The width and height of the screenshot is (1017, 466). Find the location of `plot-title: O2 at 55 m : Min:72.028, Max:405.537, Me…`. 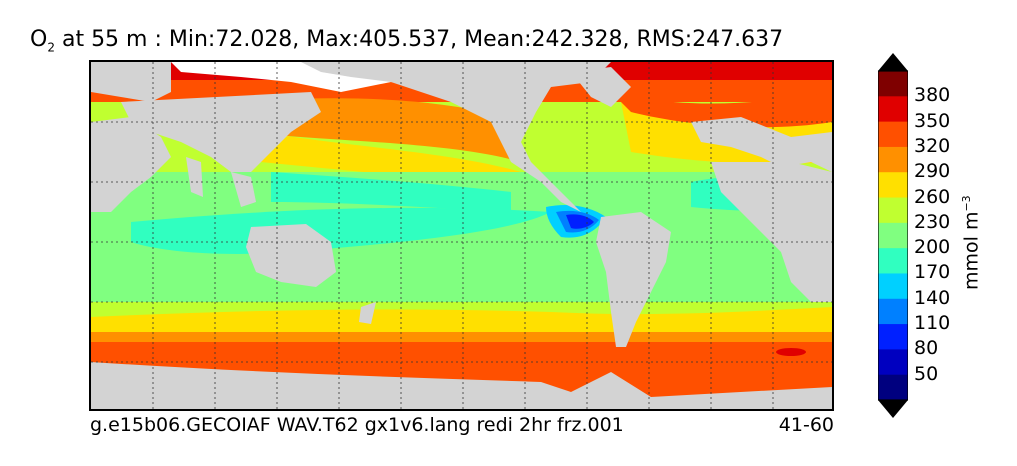

plot-title: O2 at 55 m : Min:72.028, Max:405.537, Me… is located at coordinates (407, 41).